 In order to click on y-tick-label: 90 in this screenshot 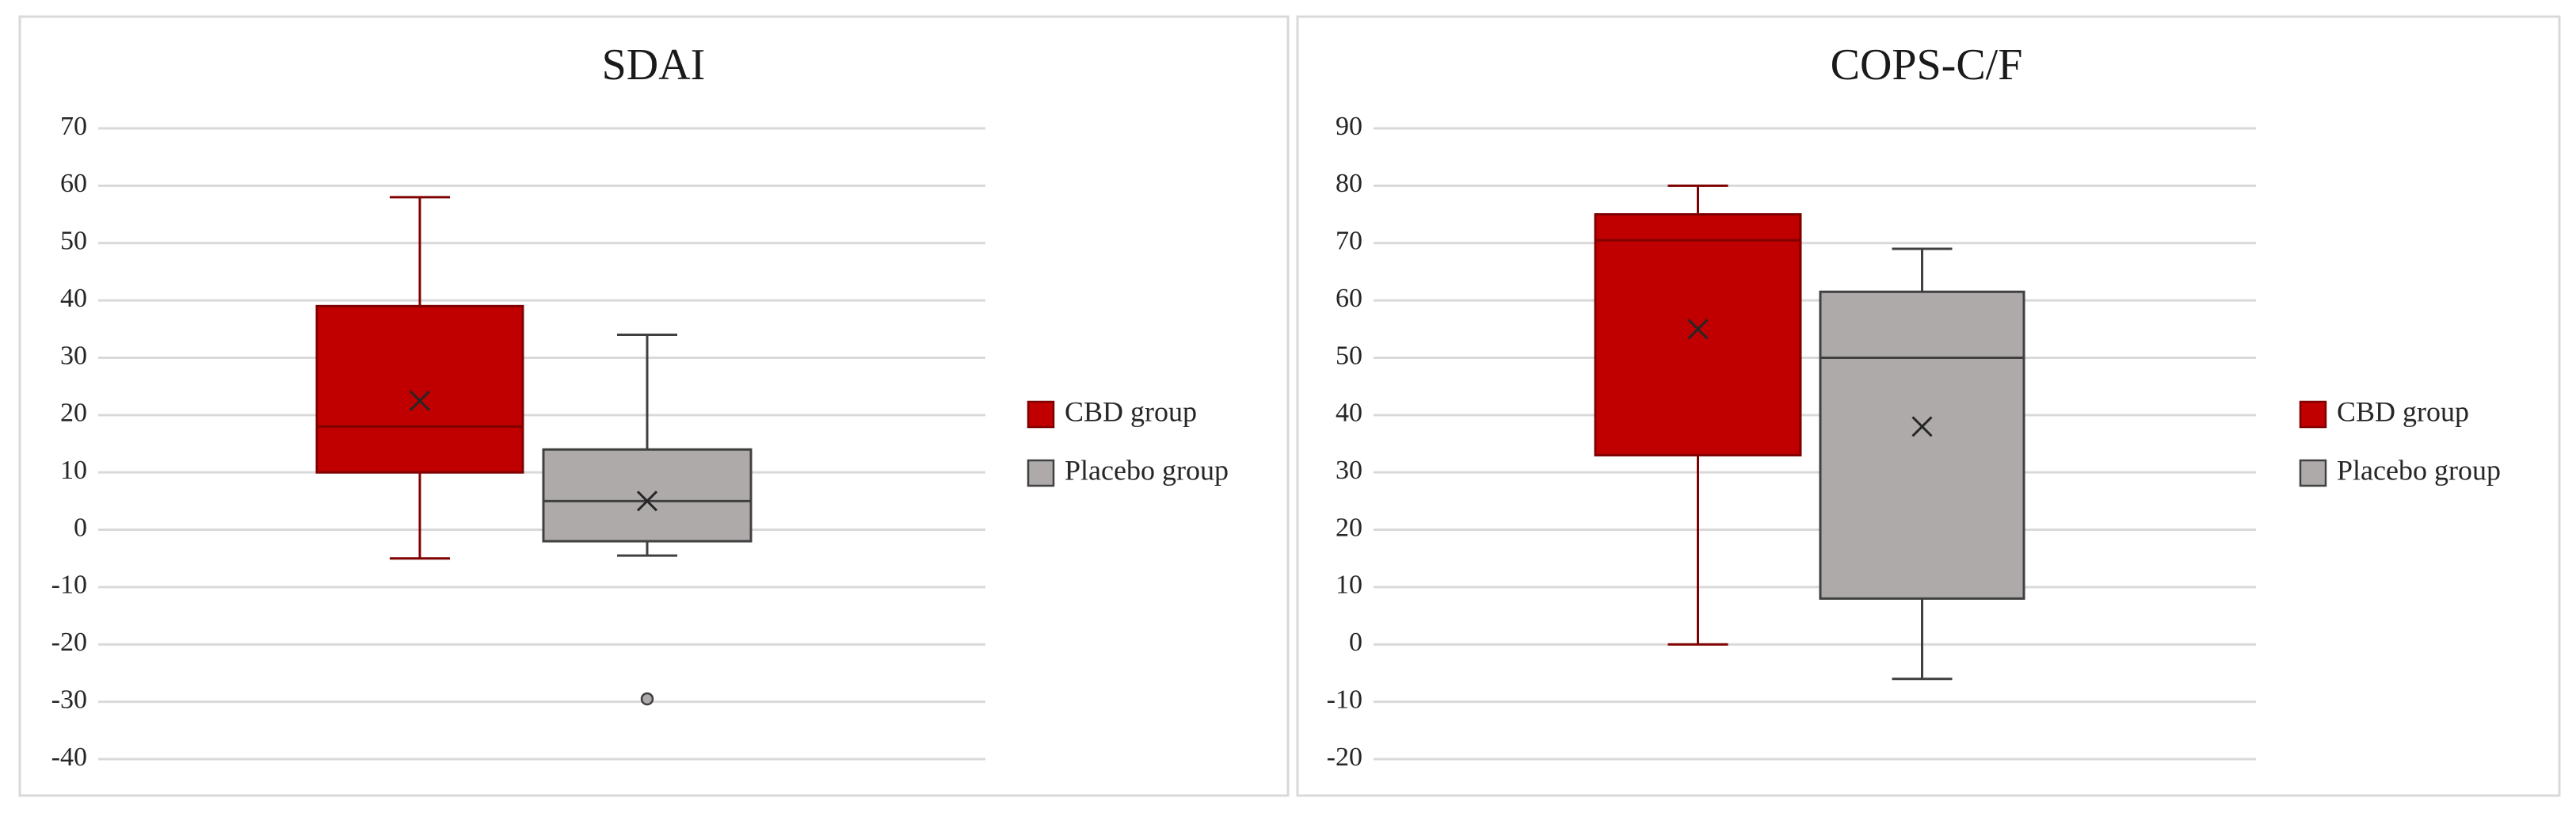, I will do `click(1349, 126)`.